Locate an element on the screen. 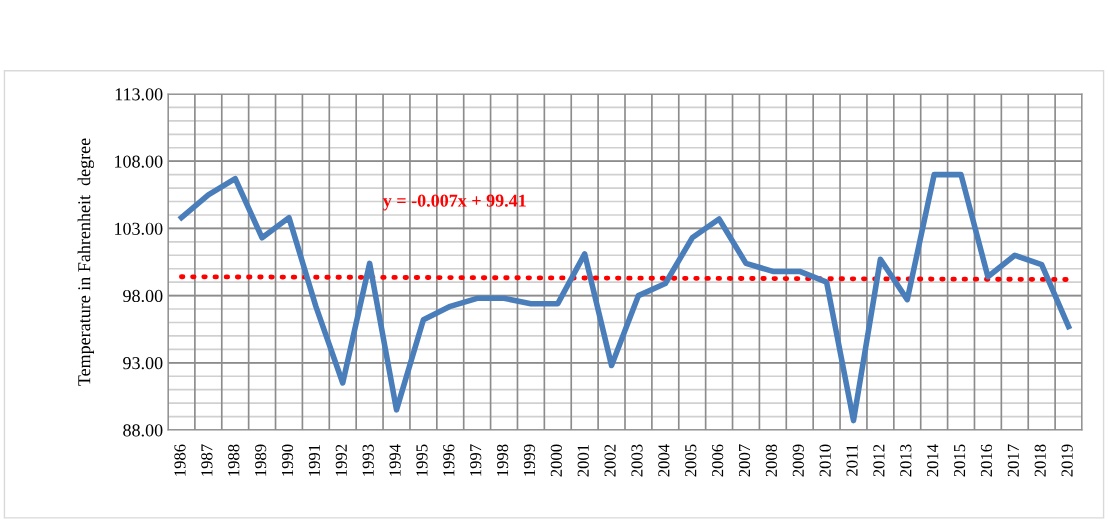  x-tick-label: 2017 is located at coordinates (1013, 460).